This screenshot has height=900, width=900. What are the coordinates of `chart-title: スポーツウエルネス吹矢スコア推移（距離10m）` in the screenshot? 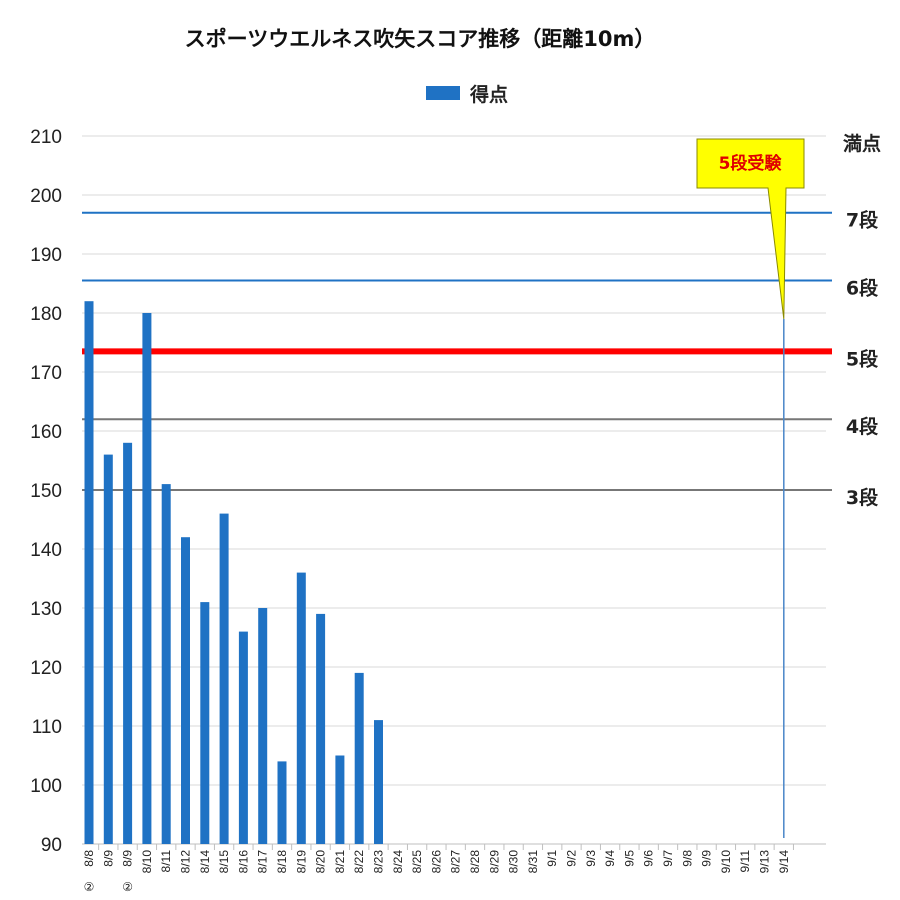 It's located at (420, 39).